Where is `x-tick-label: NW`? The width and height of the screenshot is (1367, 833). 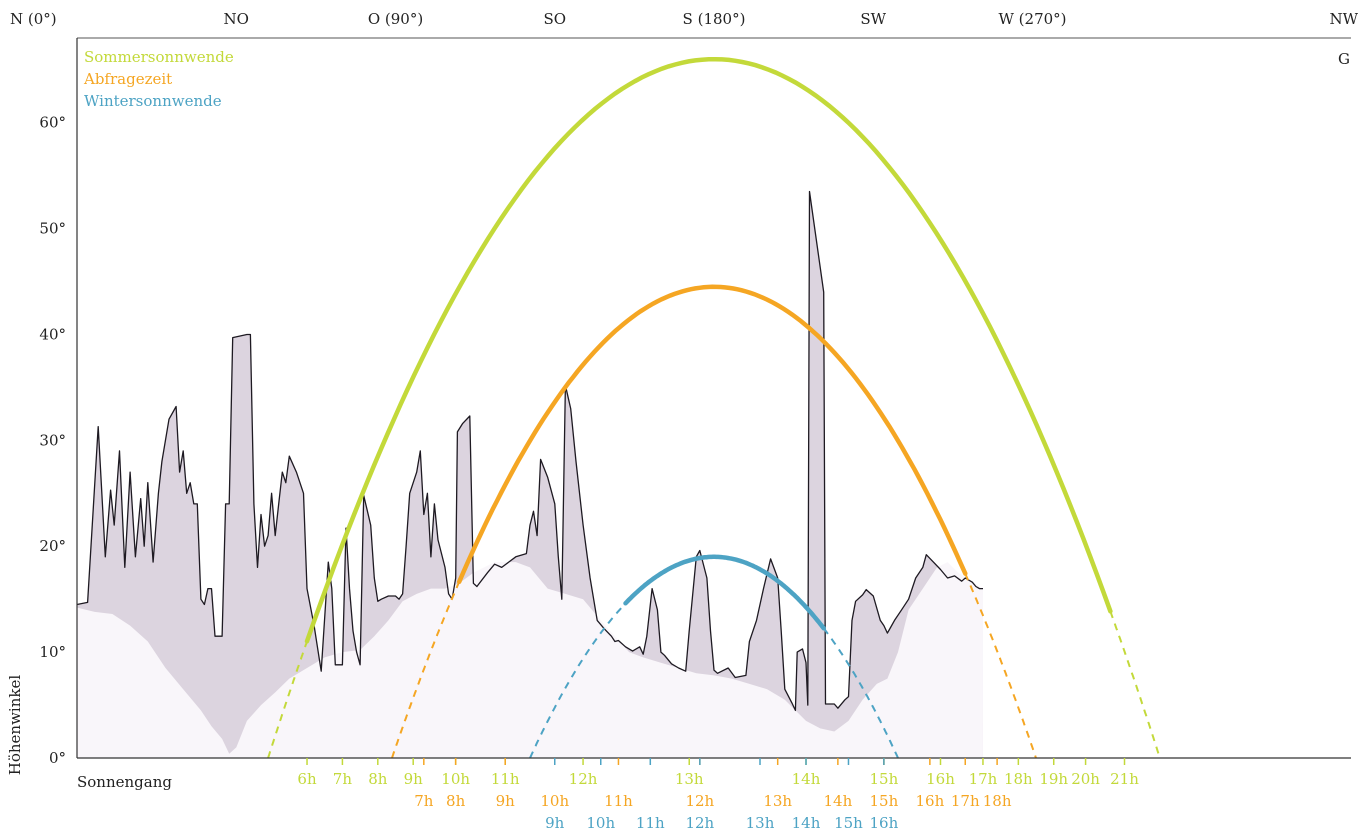
x-tick-label: NW is located at coordinates (1343, 19).